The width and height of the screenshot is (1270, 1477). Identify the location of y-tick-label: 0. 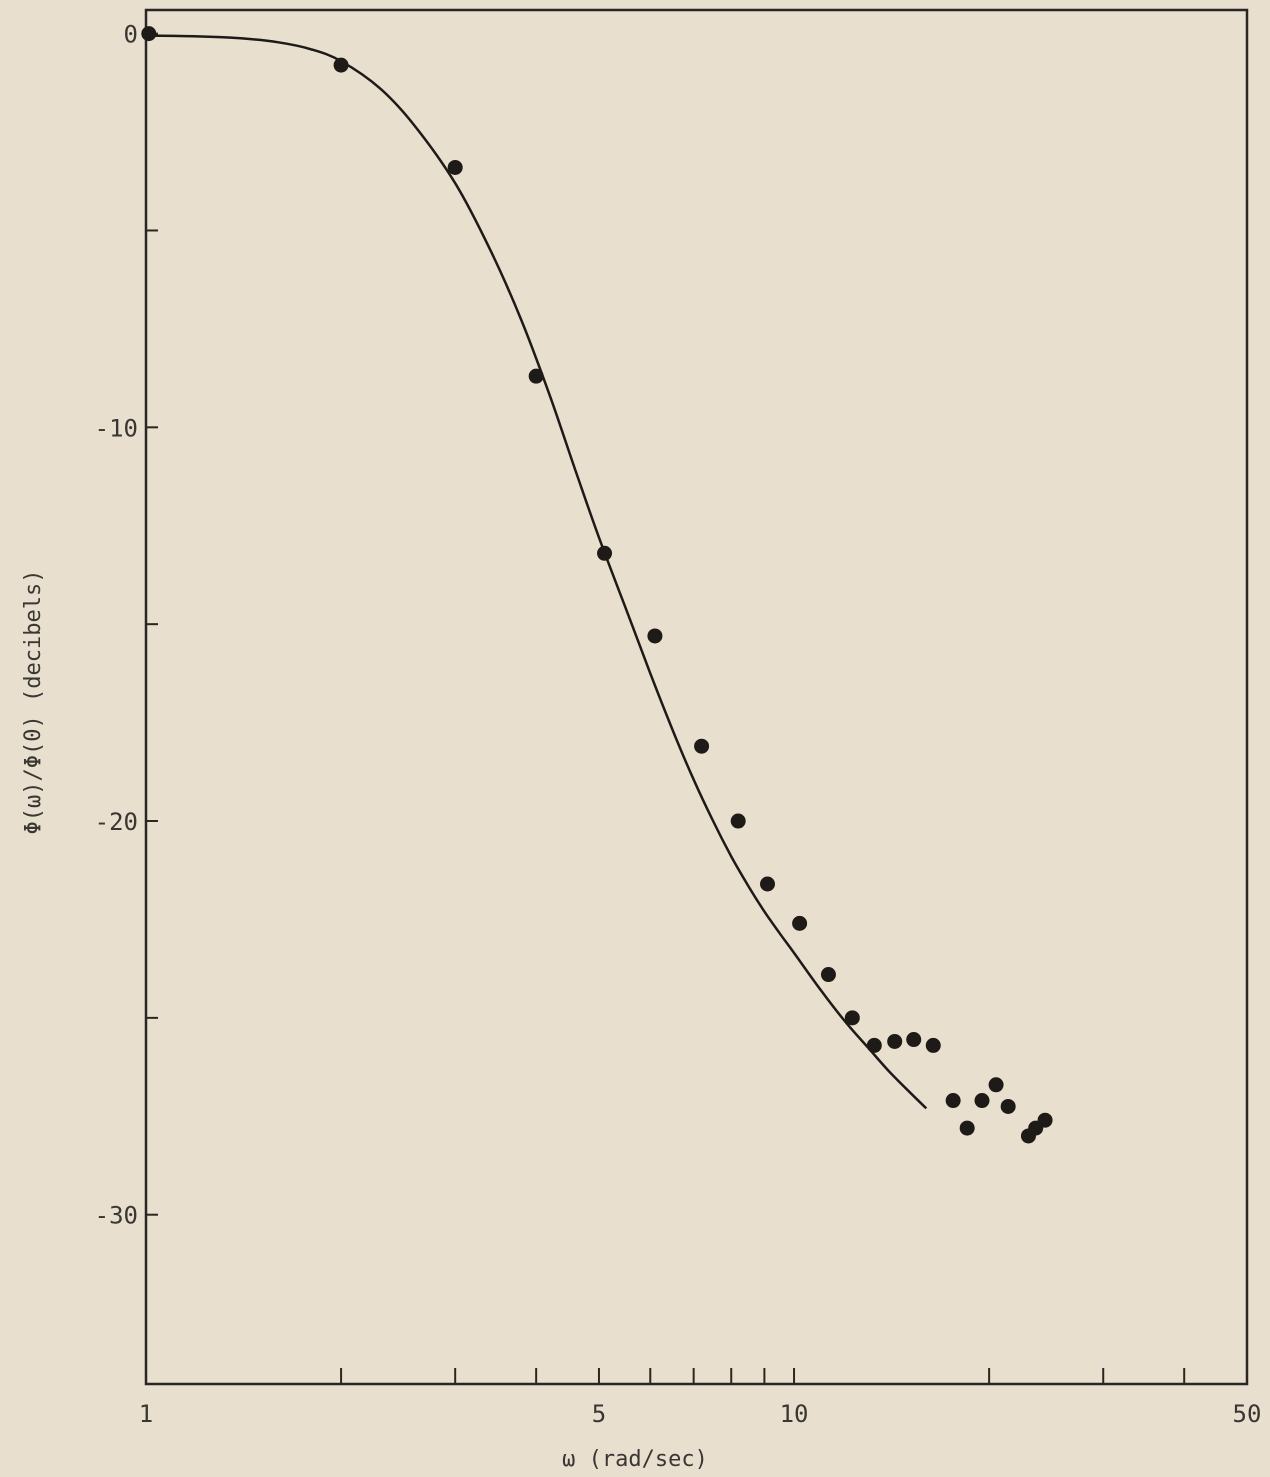
(131, 35).